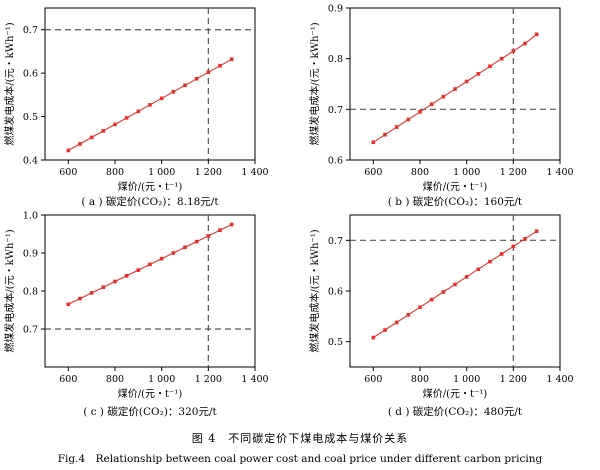  Describe the element at coordinates (335, 9) in the screenshot. I see `y-tick-label: 0.9` at that location.